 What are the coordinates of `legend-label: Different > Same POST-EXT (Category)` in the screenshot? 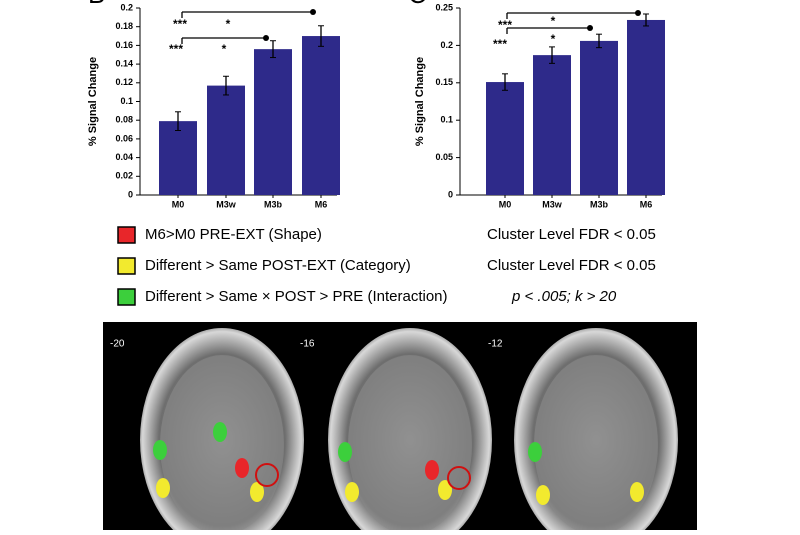 It's located at (278, 265).